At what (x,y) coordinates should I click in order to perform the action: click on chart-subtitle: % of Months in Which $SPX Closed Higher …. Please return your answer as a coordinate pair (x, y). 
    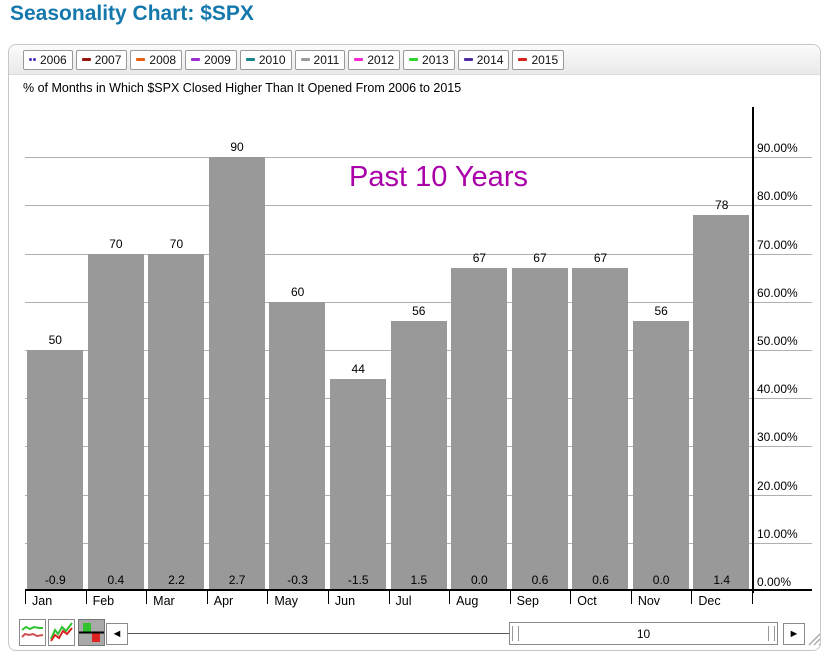
    Looking at the image, I should click on (242, 88).